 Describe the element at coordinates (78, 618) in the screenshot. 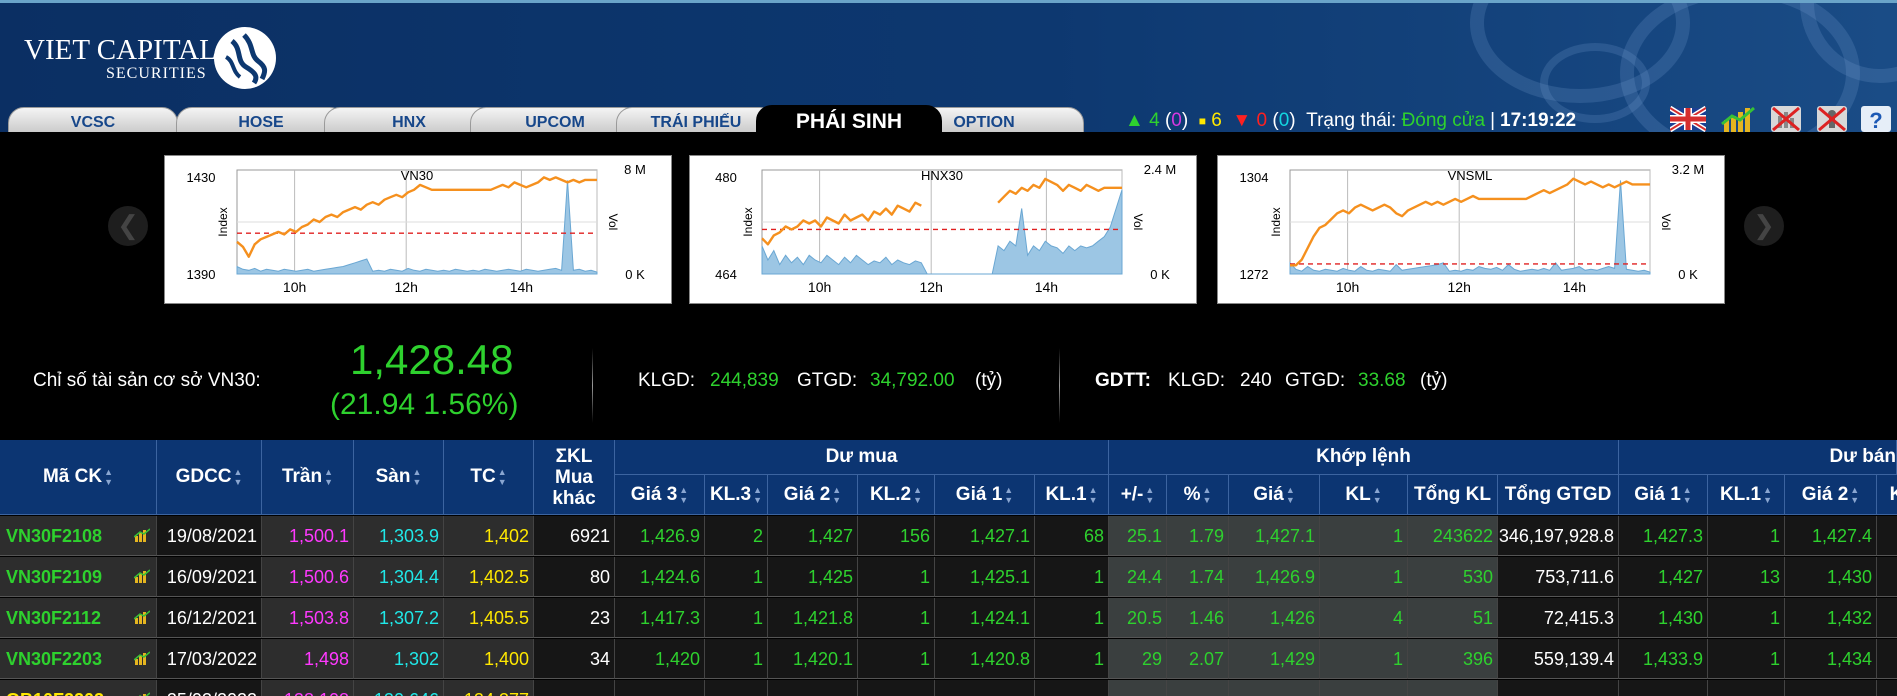

I see `cell-symbol: VN30F2112` at that location.